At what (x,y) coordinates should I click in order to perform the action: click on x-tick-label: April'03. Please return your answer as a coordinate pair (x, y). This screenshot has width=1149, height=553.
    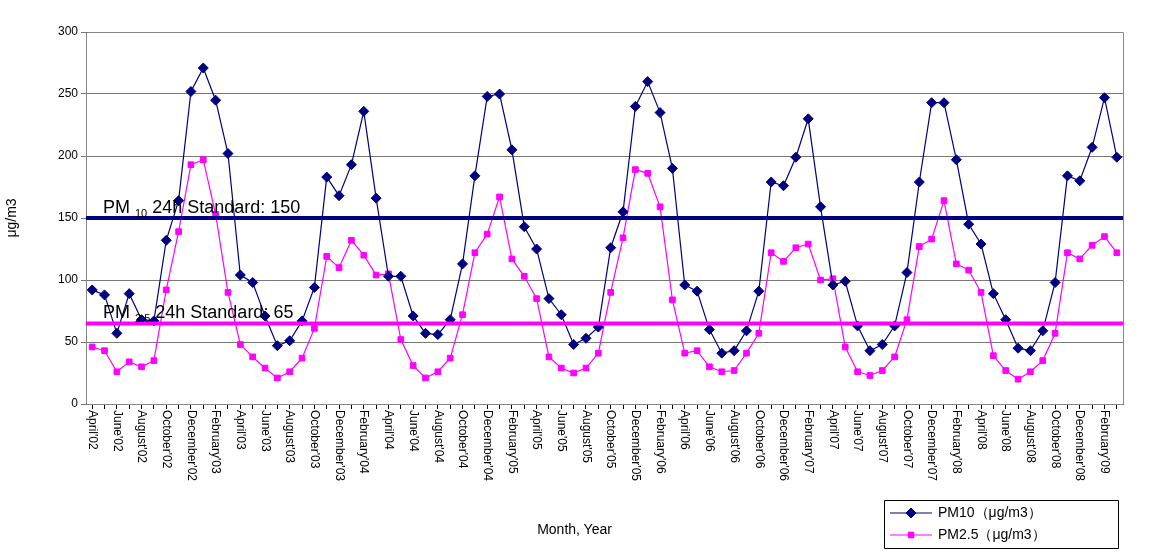
    Looking at the image, I should click on (241, 430).